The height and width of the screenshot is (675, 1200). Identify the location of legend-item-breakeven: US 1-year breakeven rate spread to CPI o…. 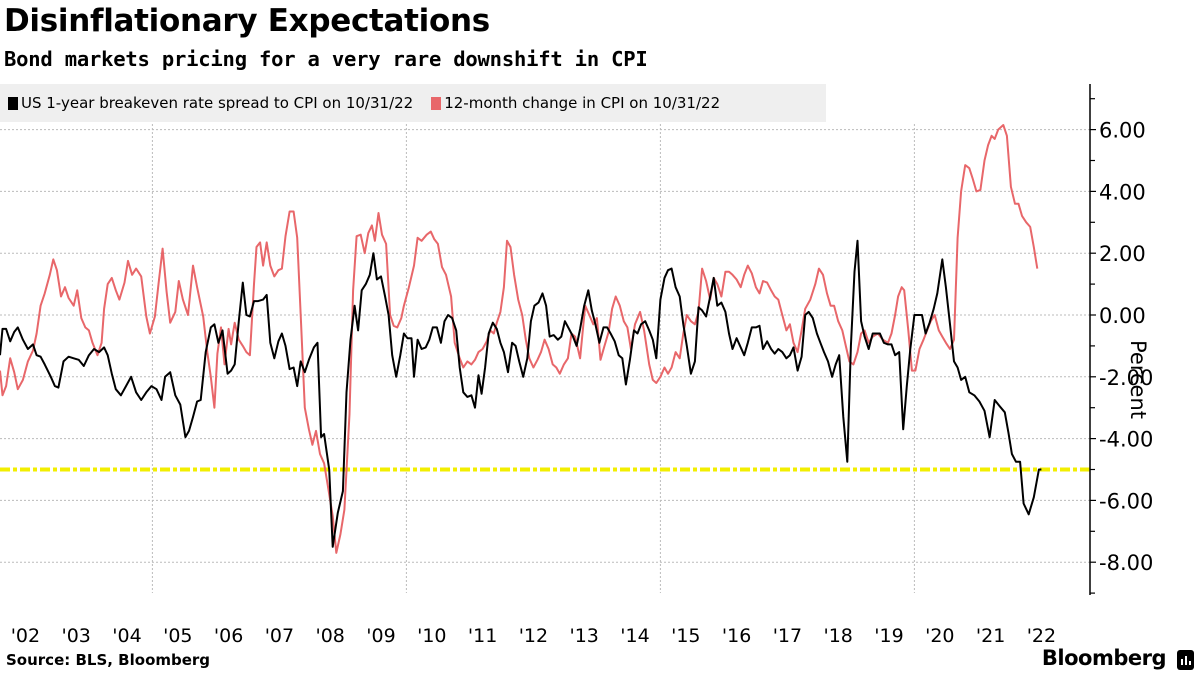
(210, 103).